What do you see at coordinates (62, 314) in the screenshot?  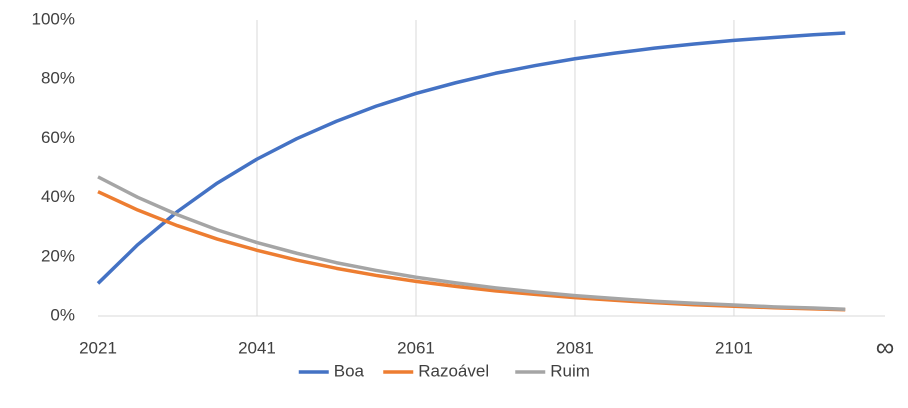 I see `y-tick-label: 0%` at bounding box center [62, 314].